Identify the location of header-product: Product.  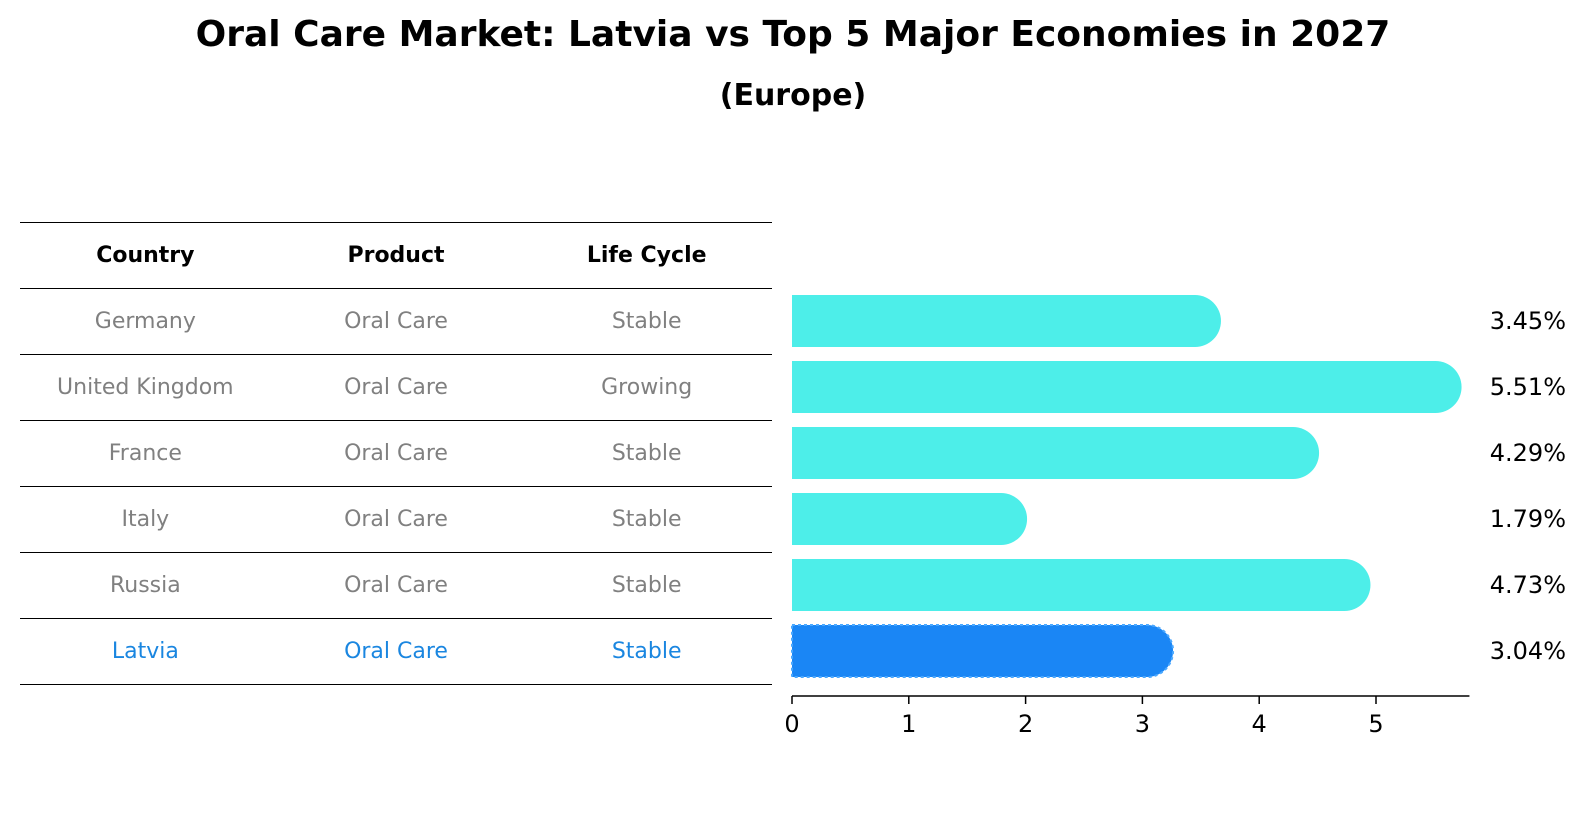
(396, 255).